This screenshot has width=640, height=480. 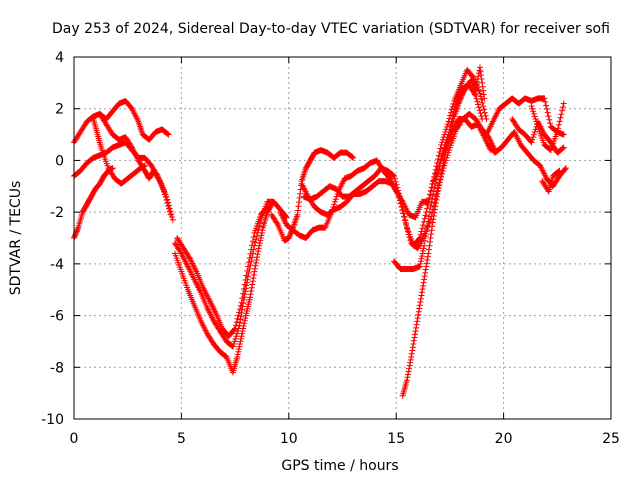 What do you see at coordinates (59, 161) in the screenshot?
I see `y-tick-label: 0` at bounding box center [59, 161].